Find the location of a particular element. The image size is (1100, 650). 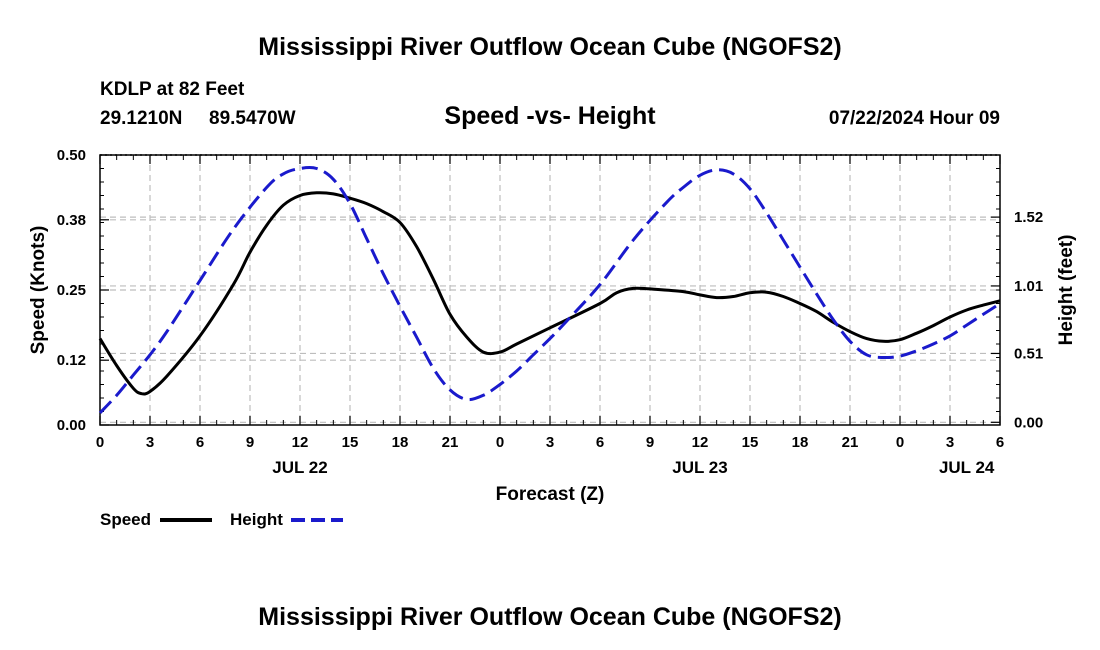

chart-subtitle: Speed -vs- Height is located at coordinates (550, 116).